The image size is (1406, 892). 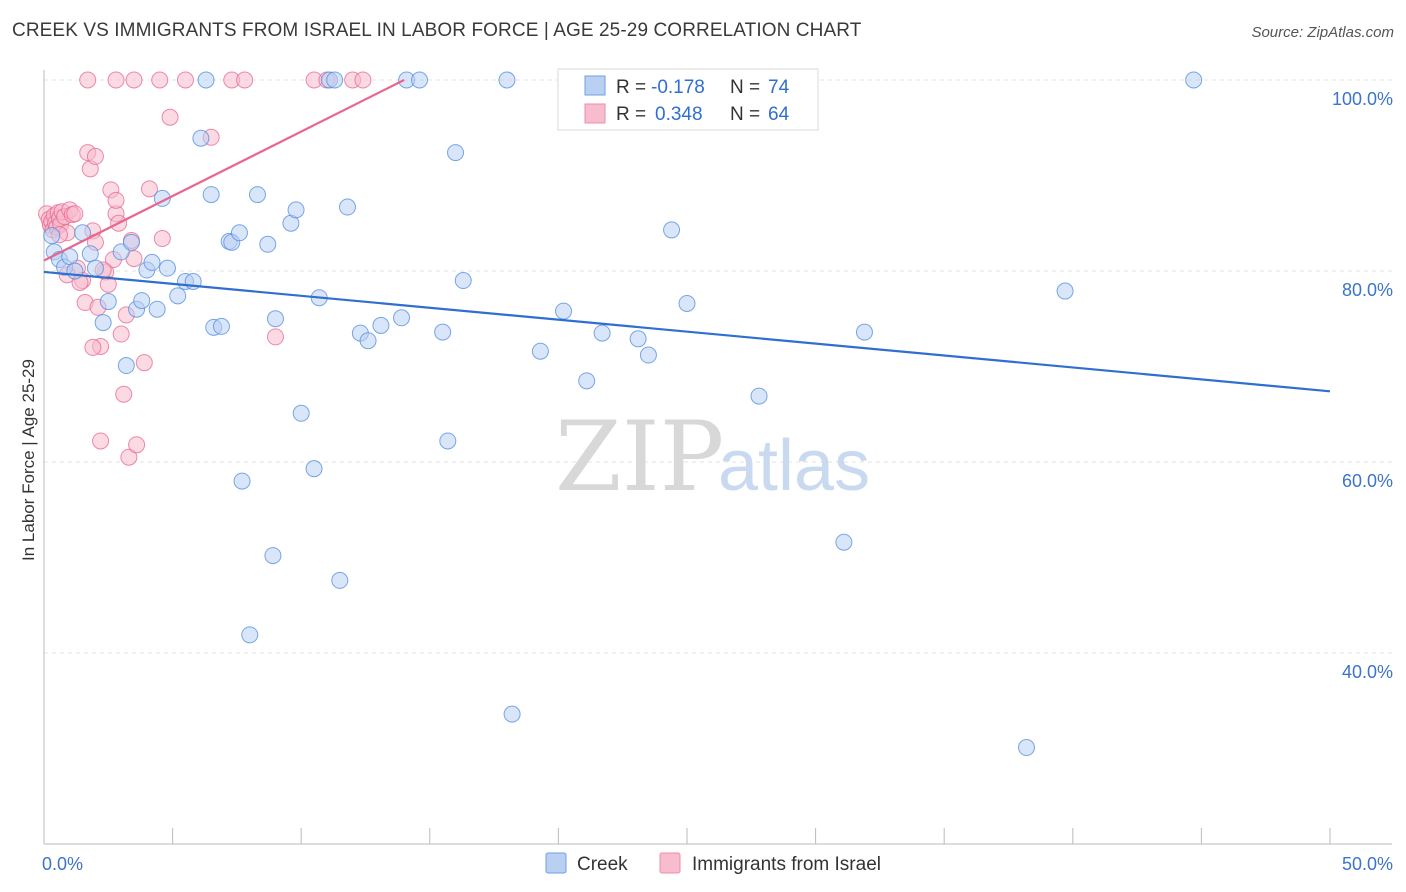 What do you see at coordinates (688, 99) in the screenshot?
I see `stats-legend: R = -0.178 N = 74 R = 0.348 N = 64` at bounding box center [688, 99].